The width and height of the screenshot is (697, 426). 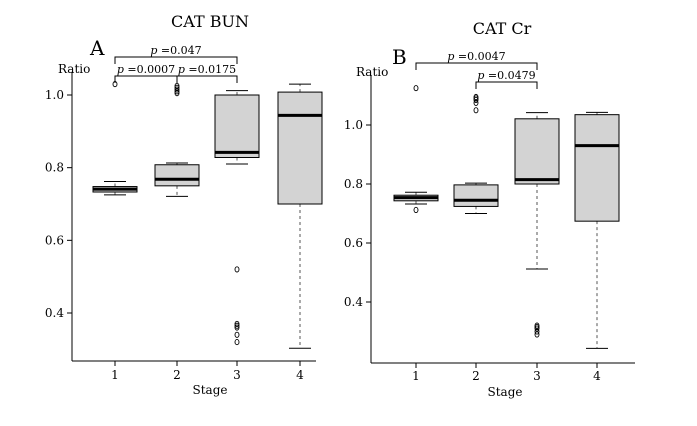 I want to click on significance-bracket: p =0.0175, so click(x=207, y=73).